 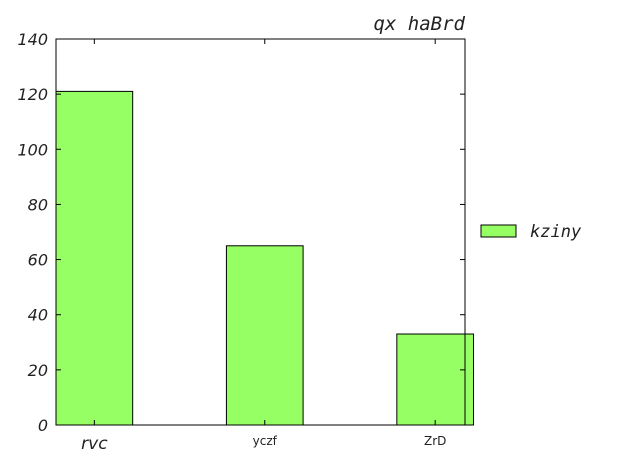 What do you see at coordinates (32, 39) in the screenshot?
I see `y-tick-label: 140` at bounding box center [32, 39].